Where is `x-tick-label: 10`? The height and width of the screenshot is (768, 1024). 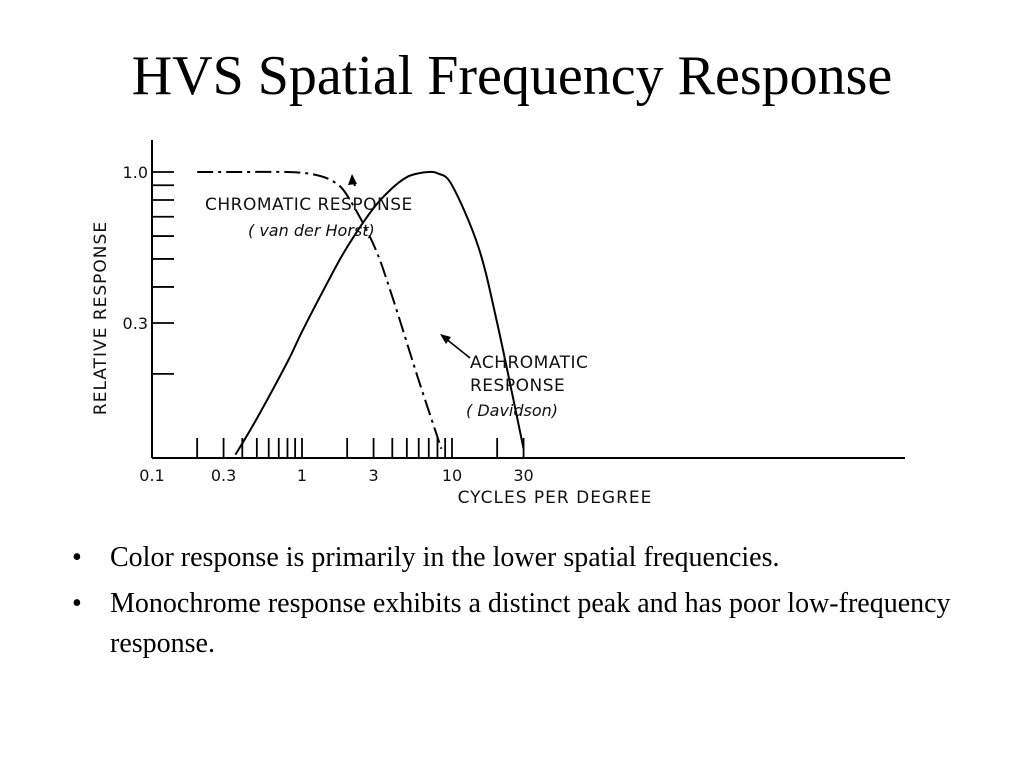
x-tick-label: 10 is located at coordinates (452, 475).